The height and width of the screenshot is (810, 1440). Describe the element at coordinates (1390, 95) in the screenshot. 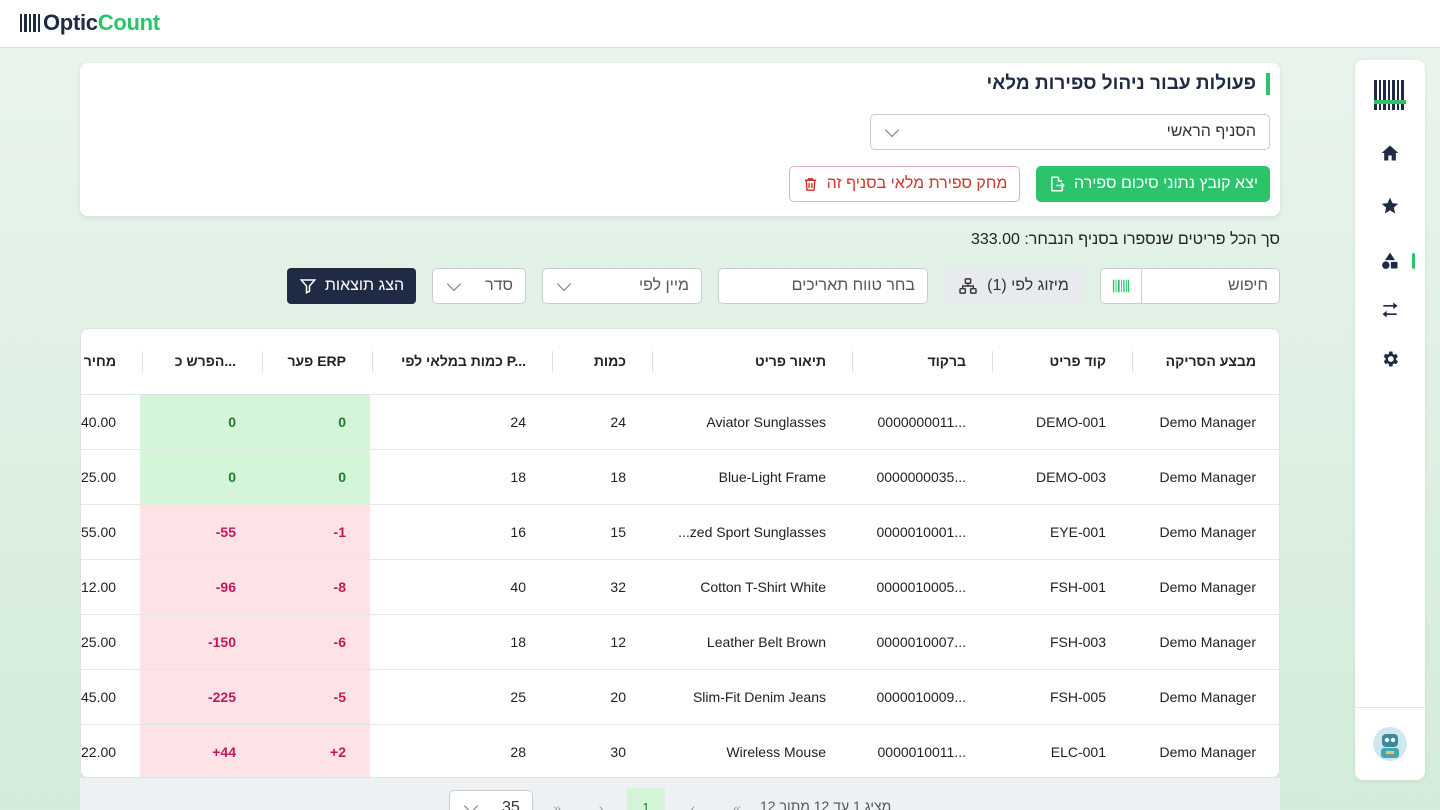

I see `nav-barcode-logo-icon` at that location.